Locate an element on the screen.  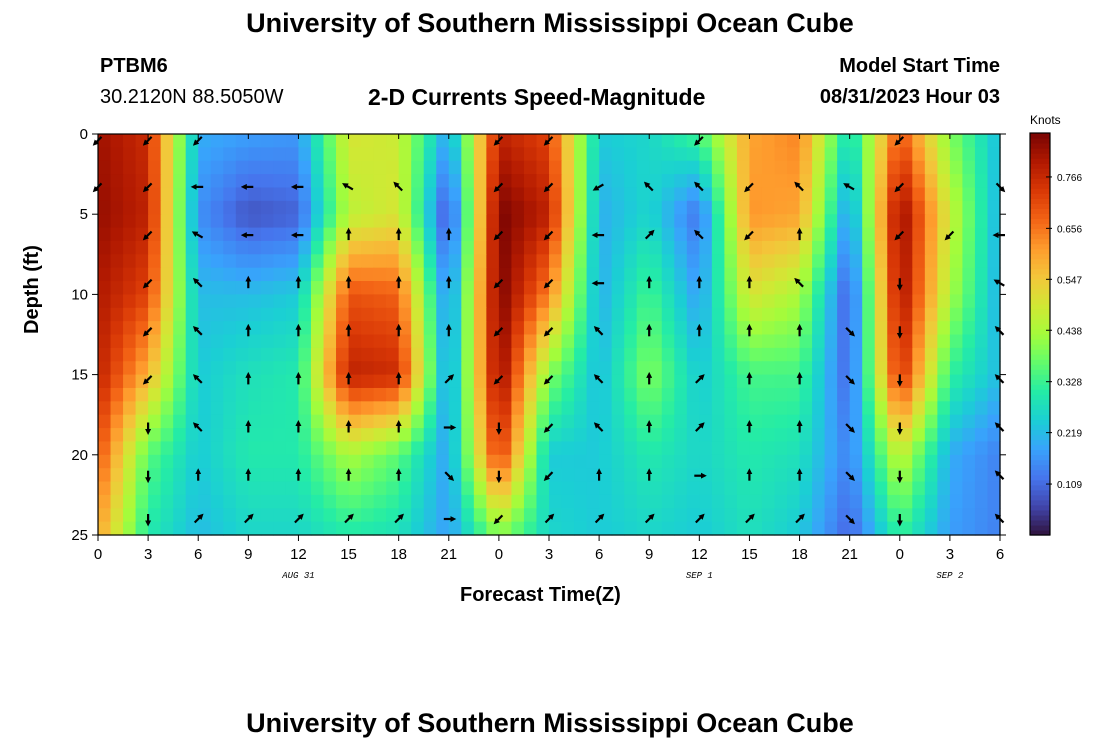
colorbar-tick-label: 0.547 is located at coordinates (1069, 280).